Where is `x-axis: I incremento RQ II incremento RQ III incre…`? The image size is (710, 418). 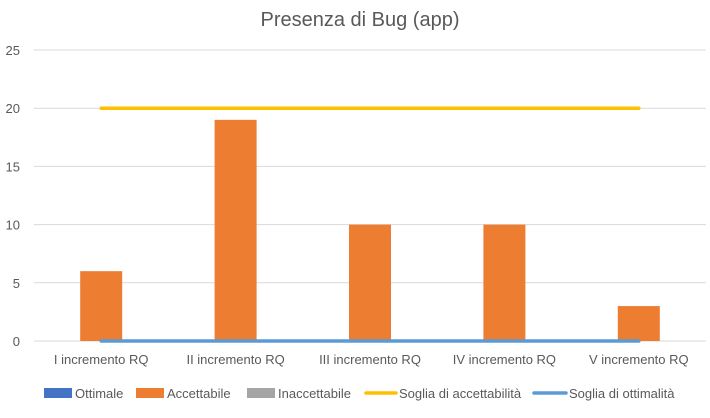
x-axis: I incremento RQ II incremento RQ III incre… is located at coordinates (371, 359).